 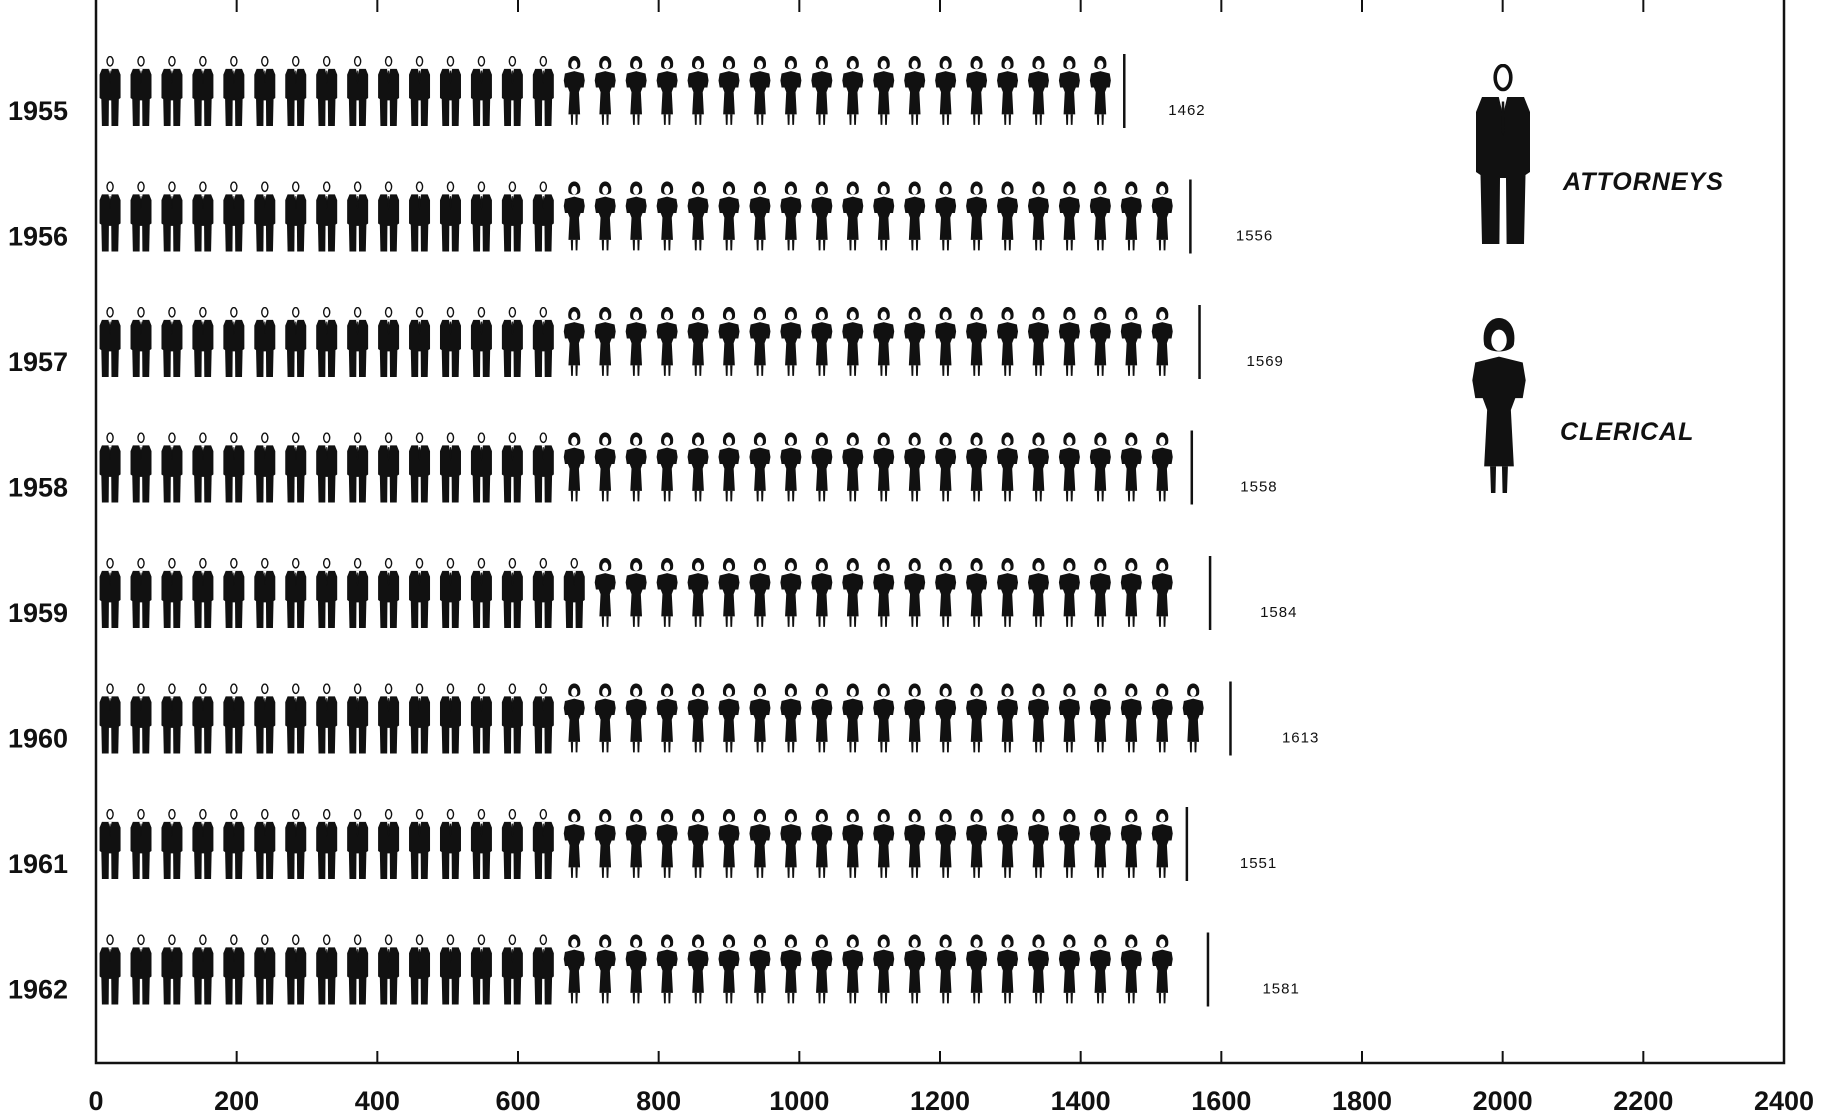 What do you see at coordinates (1599, 155) in the screenshot?
I see `legend-item-attorneys: ATTORNEYS` at bounding box center [1599, 155].